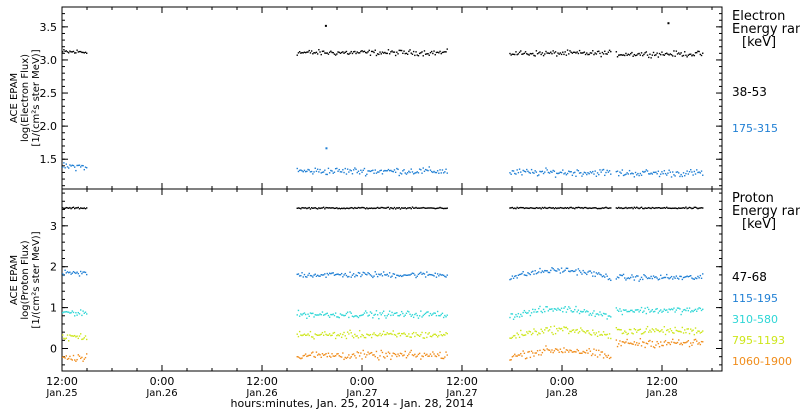 This screenshot has width=800, height=410. Describe the element at coordinates (755, 128) in the screenshot. I see `legend-entry: 175-315` at that location.